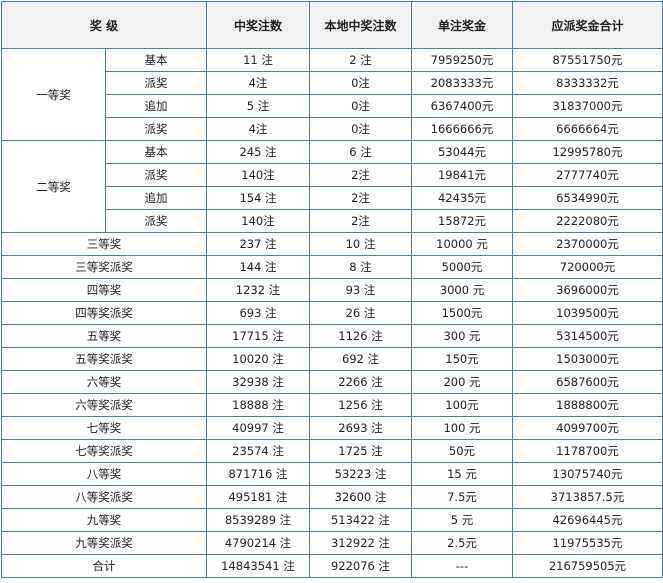 The image size is (663, 583). What do you see at coordinates (587, 428) in the screenshot?
I see `total-prize: 4099700元` at bounding box center [587, 428].